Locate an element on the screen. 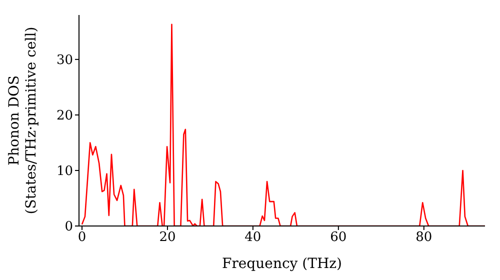 This screenshot has width=500, height=280. y-tick-label: 20 is located at coordinates (64, 116).